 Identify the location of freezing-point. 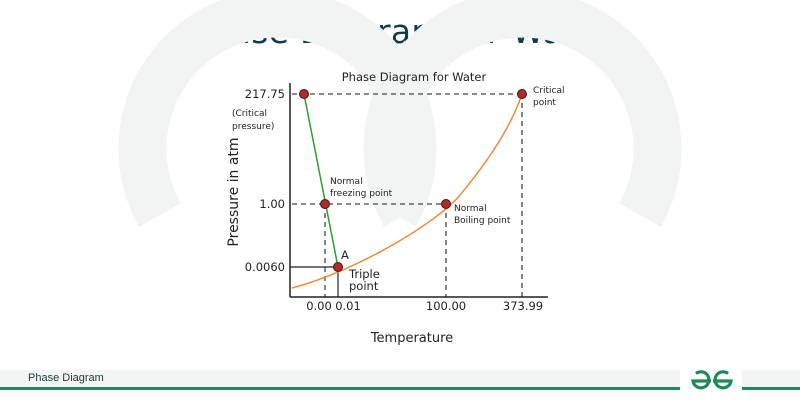
(325, 204).